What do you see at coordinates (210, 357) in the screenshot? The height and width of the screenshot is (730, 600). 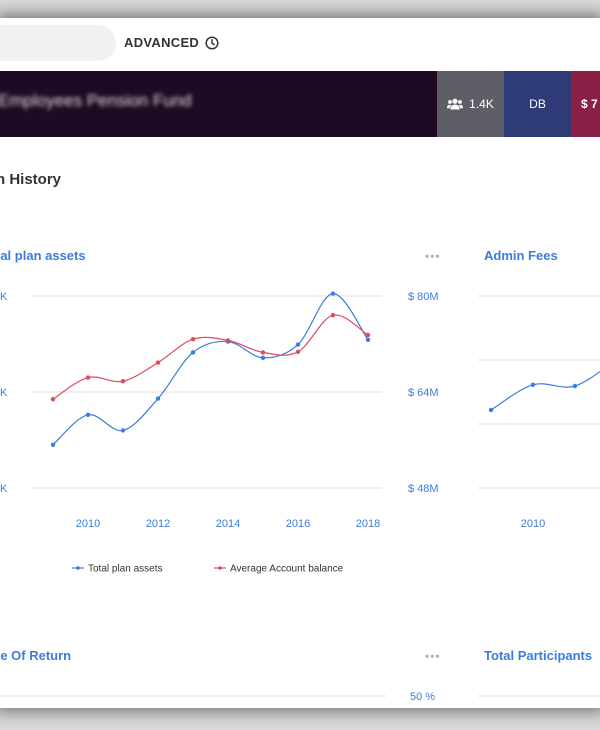 I see `series-line-average-account-balance` at bounding box center [210, 357].